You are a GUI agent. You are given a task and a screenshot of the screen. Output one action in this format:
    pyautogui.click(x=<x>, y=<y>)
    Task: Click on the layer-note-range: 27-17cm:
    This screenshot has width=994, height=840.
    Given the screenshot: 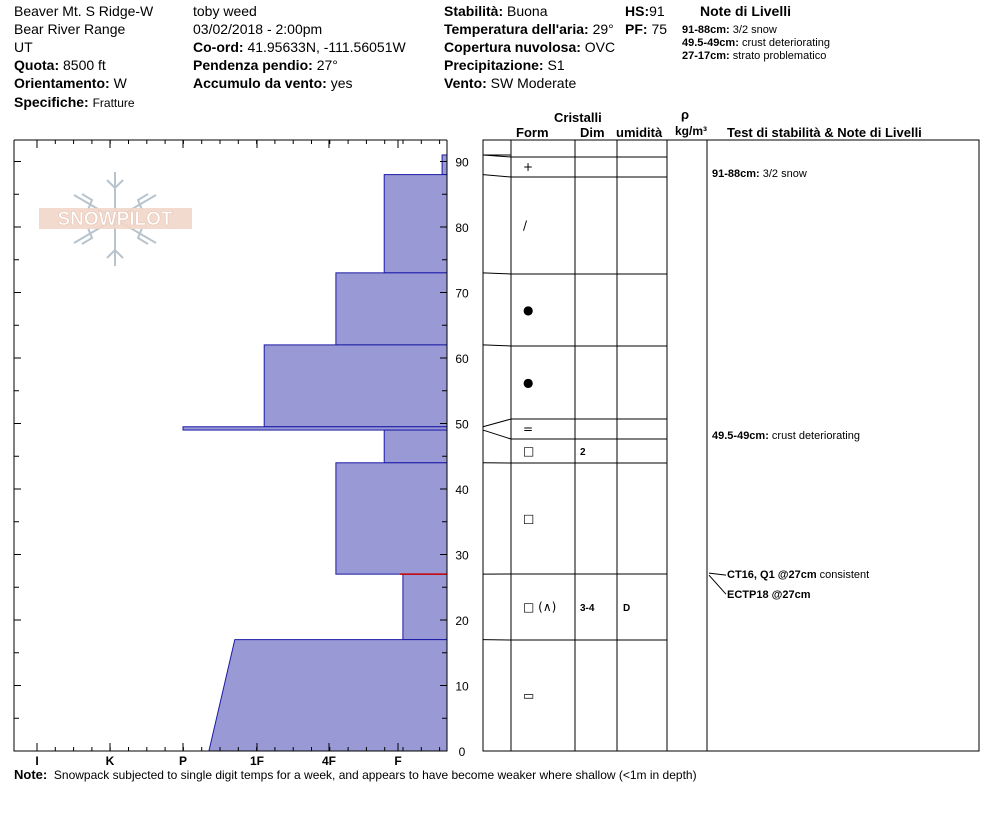 What is the action you would take?
    pyautogui.click(x=706, y=56)
    